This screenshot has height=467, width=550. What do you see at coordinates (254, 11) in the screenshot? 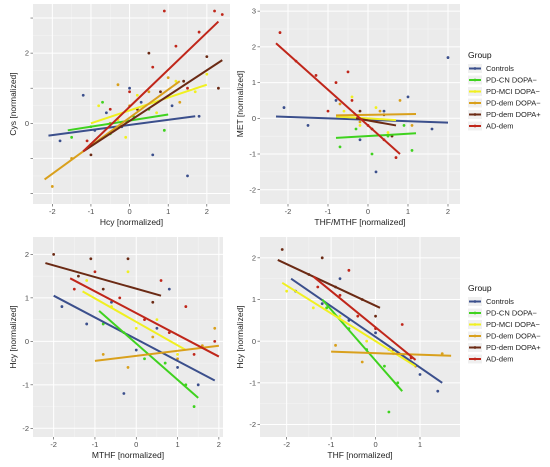
I see `y-tick-label: 3` at bounding box center [254, 11].